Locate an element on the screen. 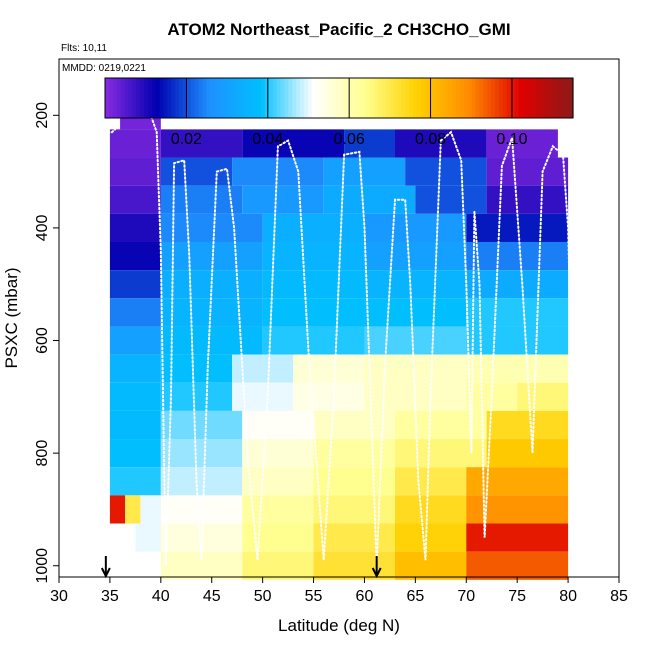 This screenshot has width=650, height=650. x-tick-label: 50 is located at coordinates (263, 596).